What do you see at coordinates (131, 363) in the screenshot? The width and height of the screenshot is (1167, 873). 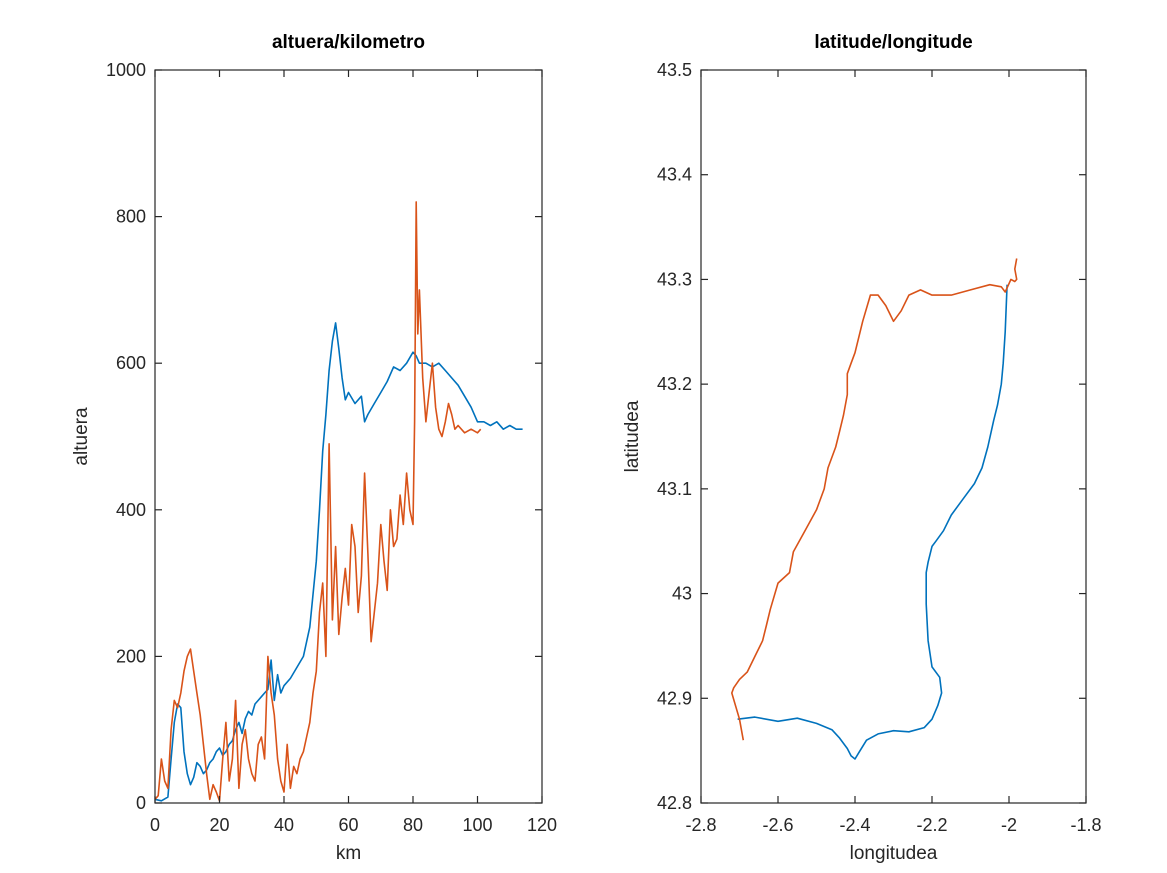 I see `y-tick-label-altitude-3: 600` at bounding box center [131, 363].